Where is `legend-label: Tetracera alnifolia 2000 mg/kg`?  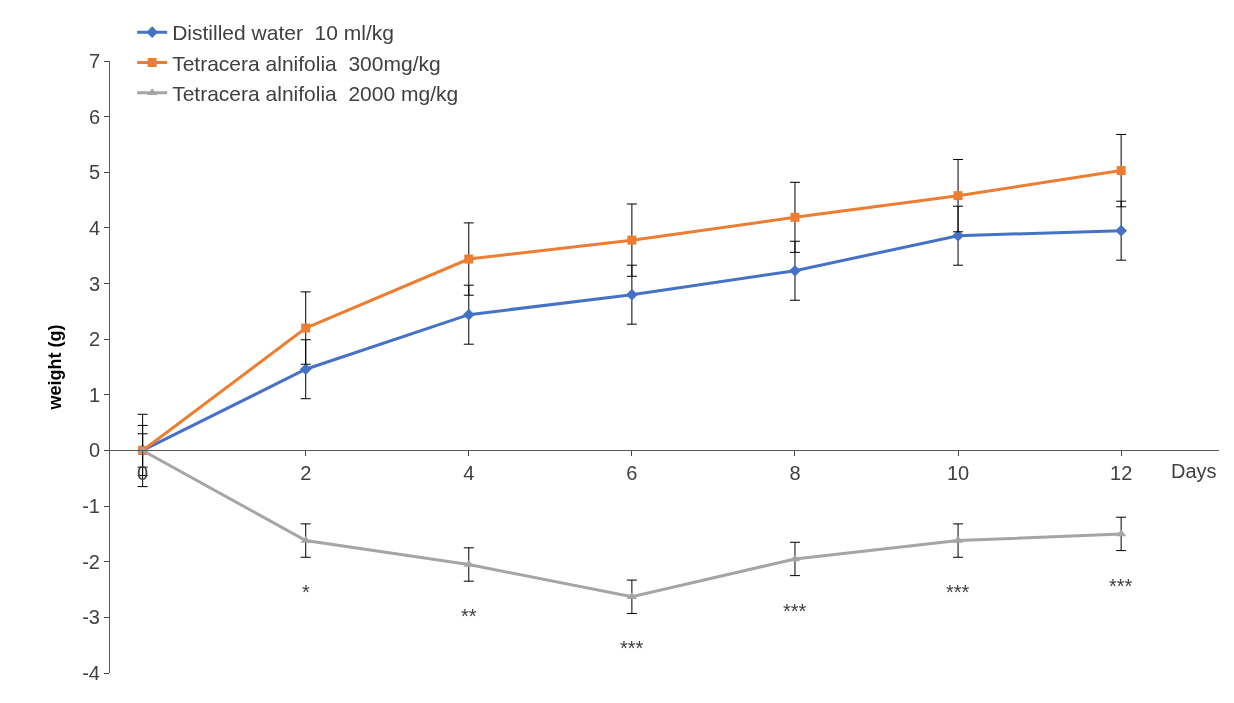 legend-label: Tetracera alnifolia 2000 mg/kg is located at coordinates (315, 93).